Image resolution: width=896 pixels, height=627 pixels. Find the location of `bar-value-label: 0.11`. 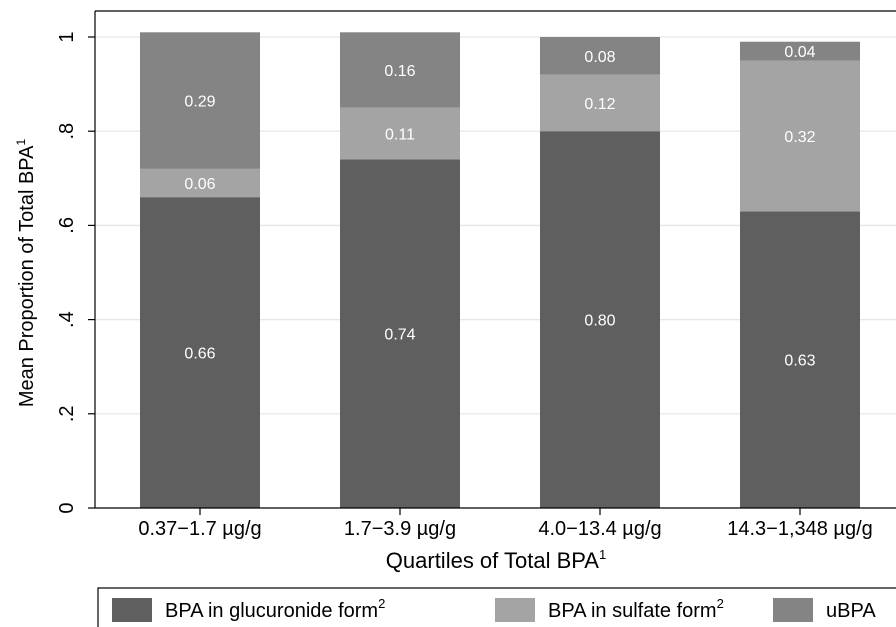

bar-value-label: 0.11 is located at coordinates (400, 135).